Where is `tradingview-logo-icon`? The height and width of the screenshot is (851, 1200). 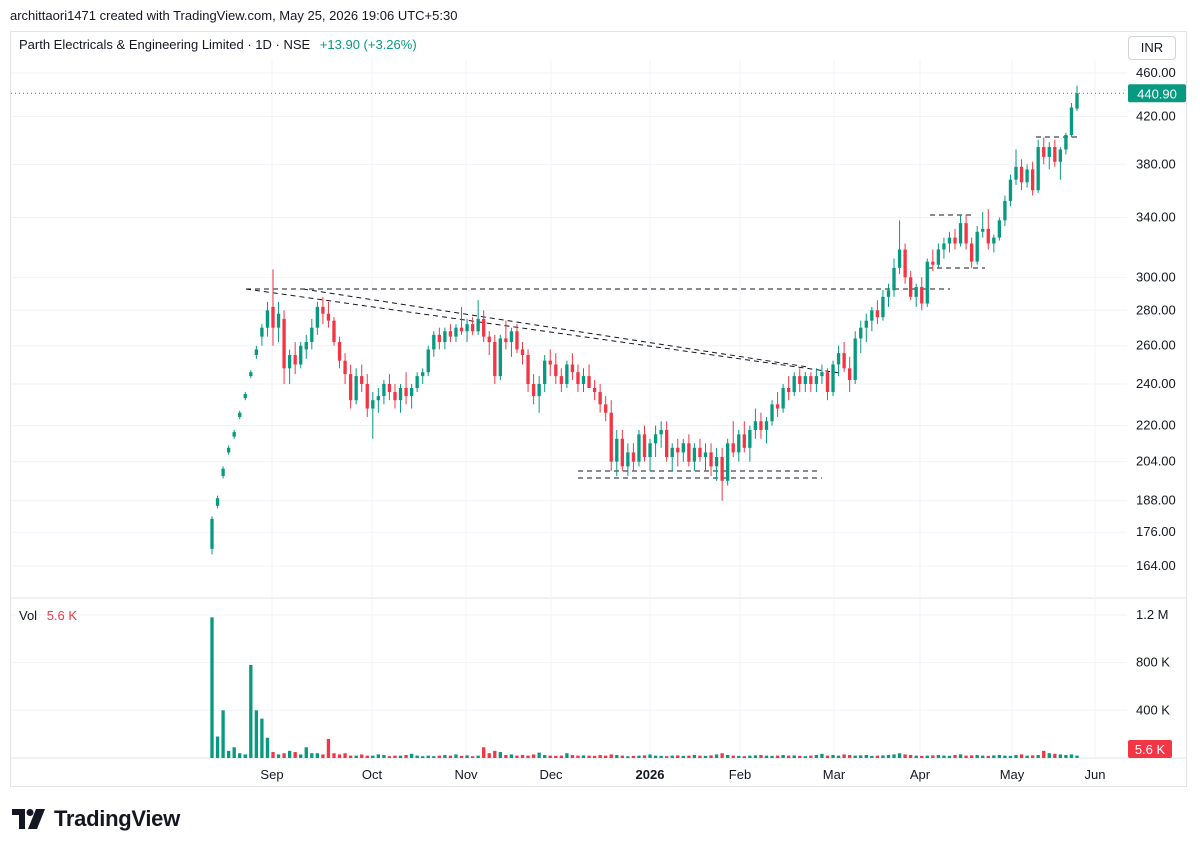 tradingview-logo-icon is located at coordinates (28, 819).